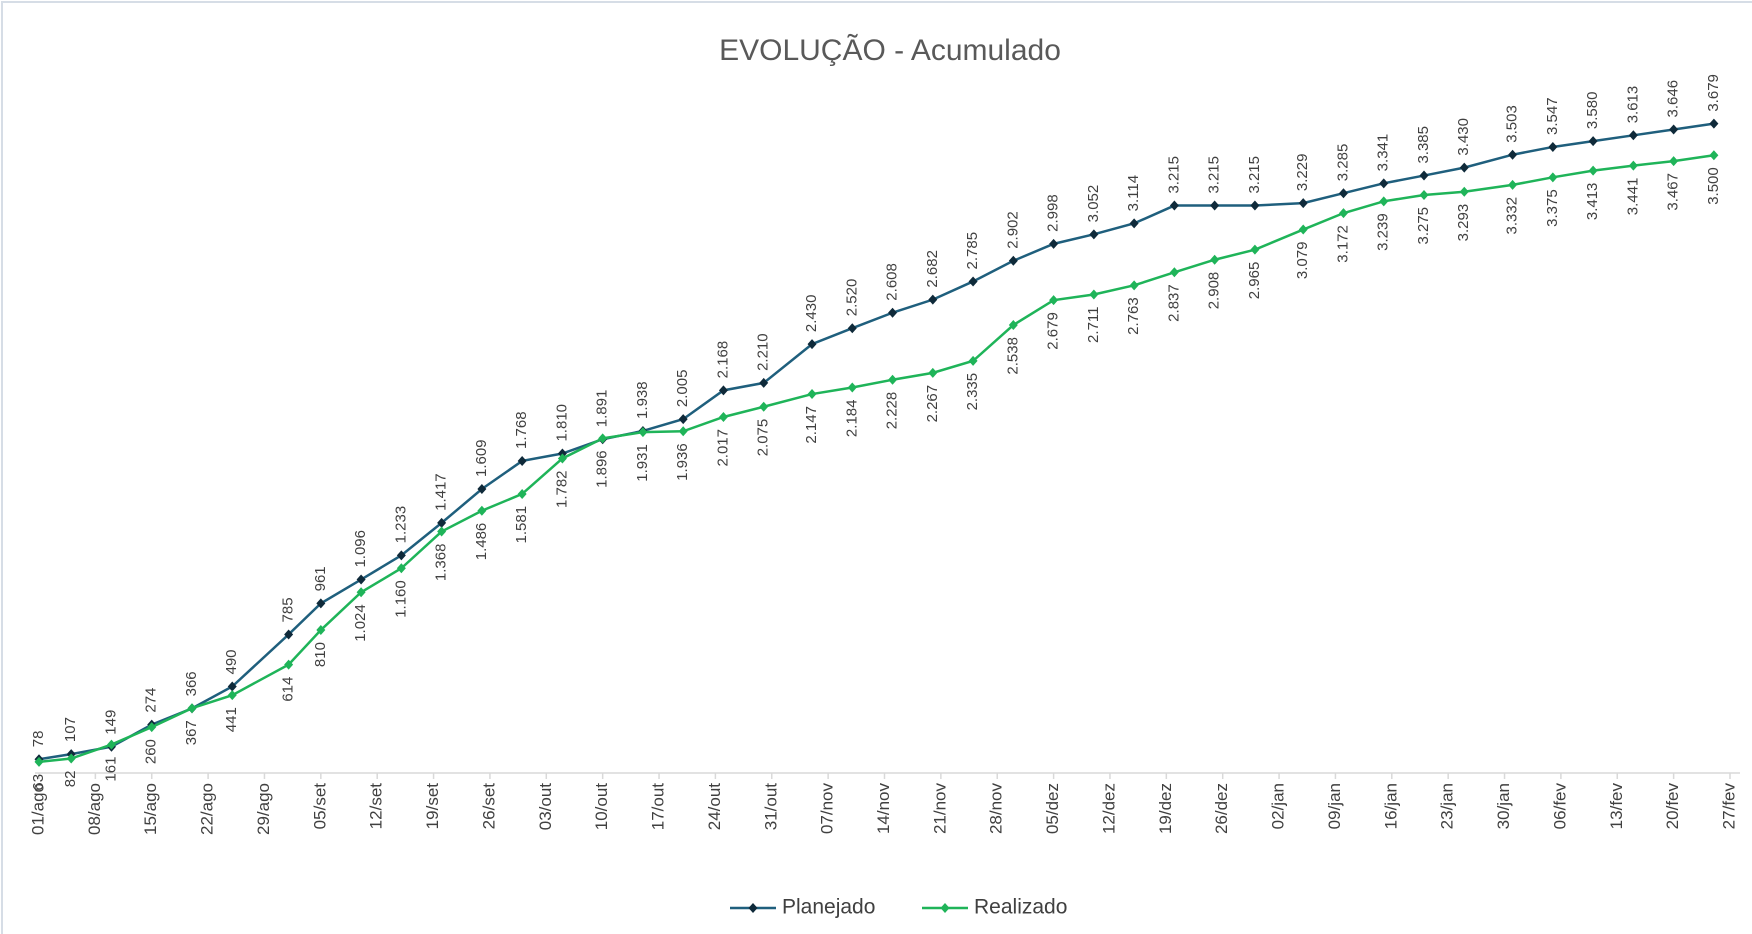 This screenshot has height=934, width=1752. Describe the element at coordinates (319, 806) in the screenshot. I see `x-tick-label: 05/set` at that location.